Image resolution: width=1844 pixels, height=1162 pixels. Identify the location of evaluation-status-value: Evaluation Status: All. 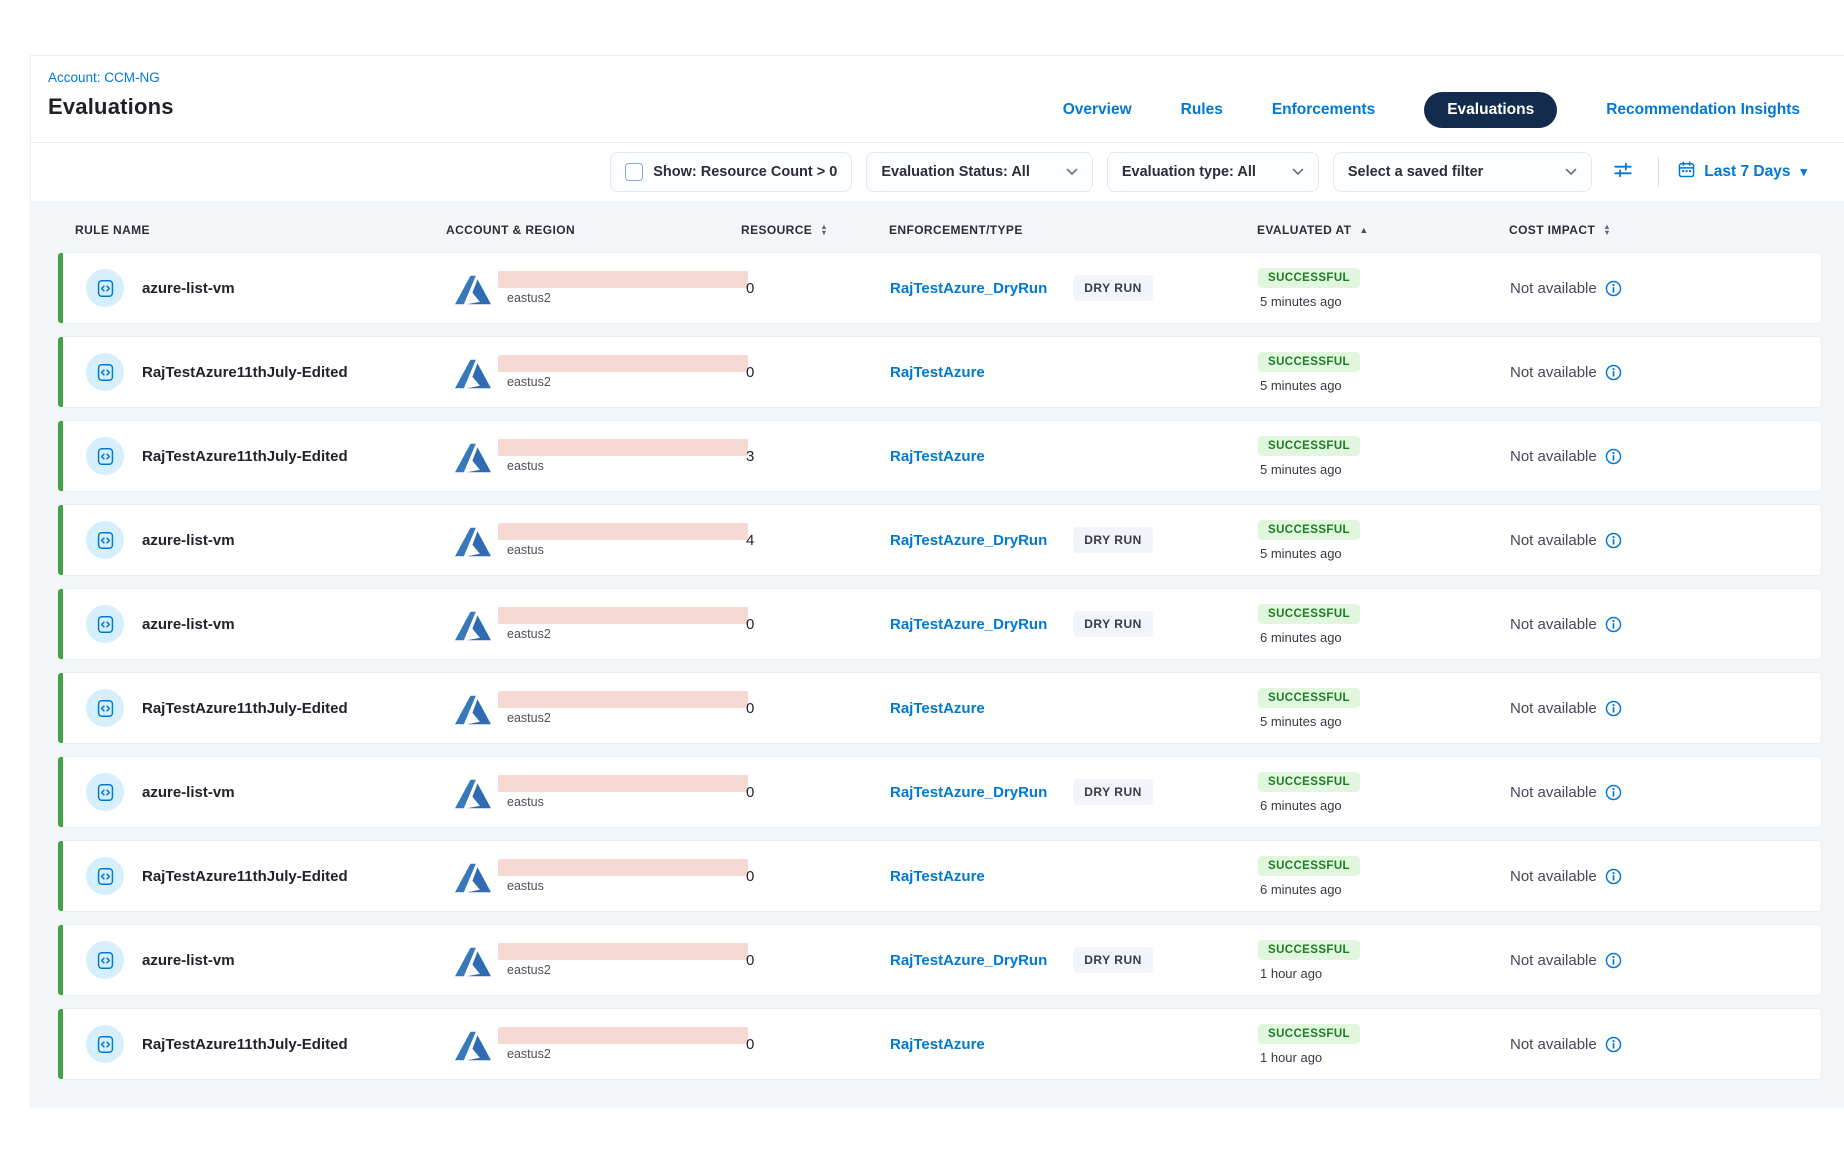
(955, 172).